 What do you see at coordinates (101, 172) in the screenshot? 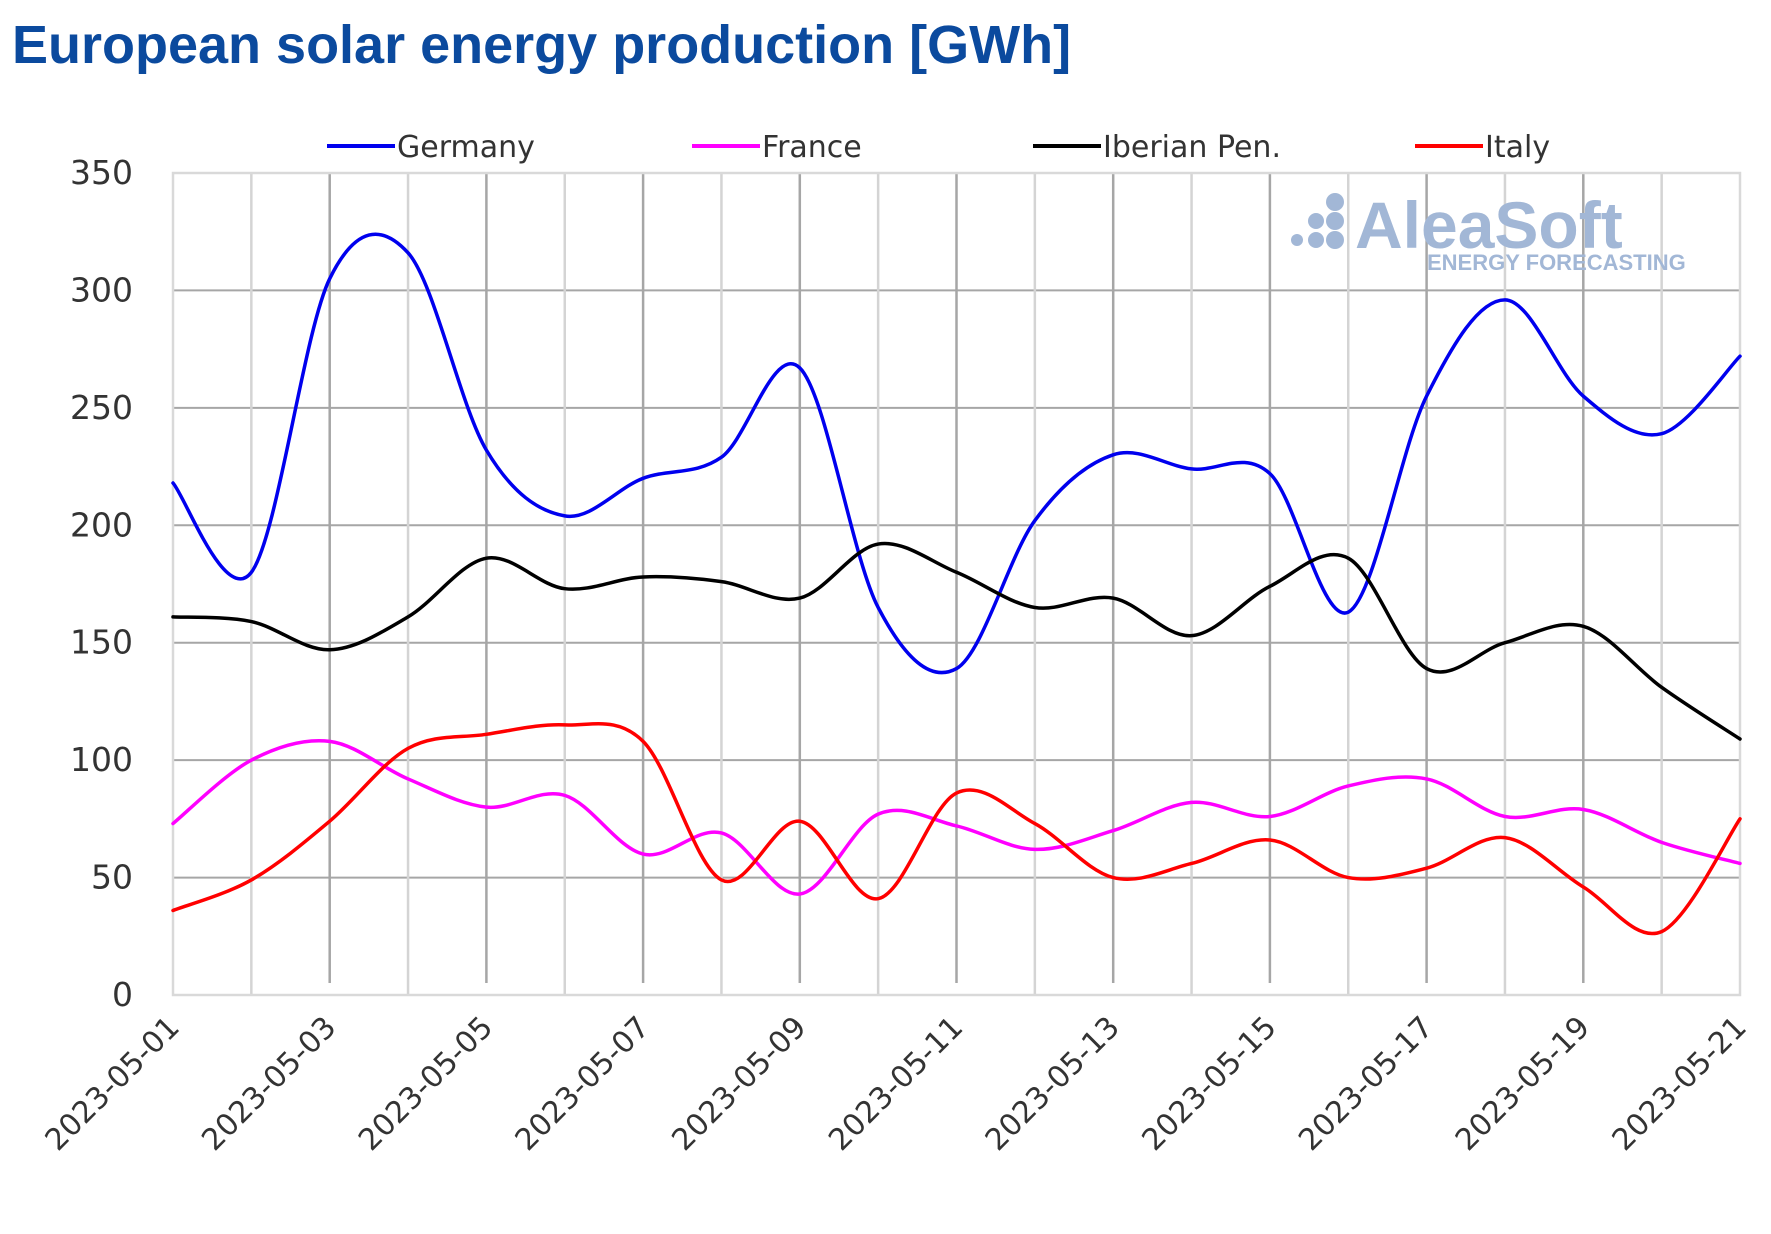
I see `y-tick-label: 350` at bounding box center [101, 172].